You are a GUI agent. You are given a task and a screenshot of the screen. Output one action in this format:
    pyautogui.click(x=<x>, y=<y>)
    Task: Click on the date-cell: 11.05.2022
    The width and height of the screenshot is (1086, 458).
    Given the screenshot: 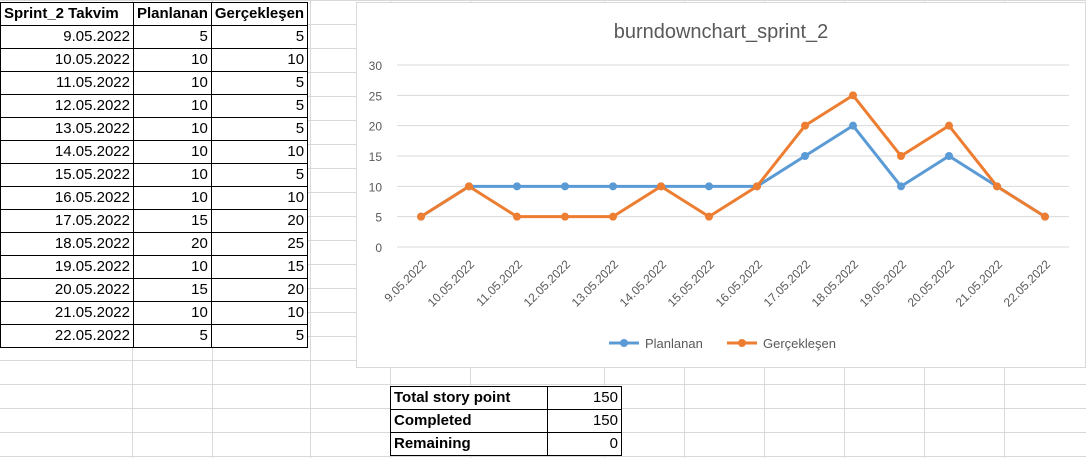 What is the action you would take?
    pyautogui.click(x=67, y=83)
    